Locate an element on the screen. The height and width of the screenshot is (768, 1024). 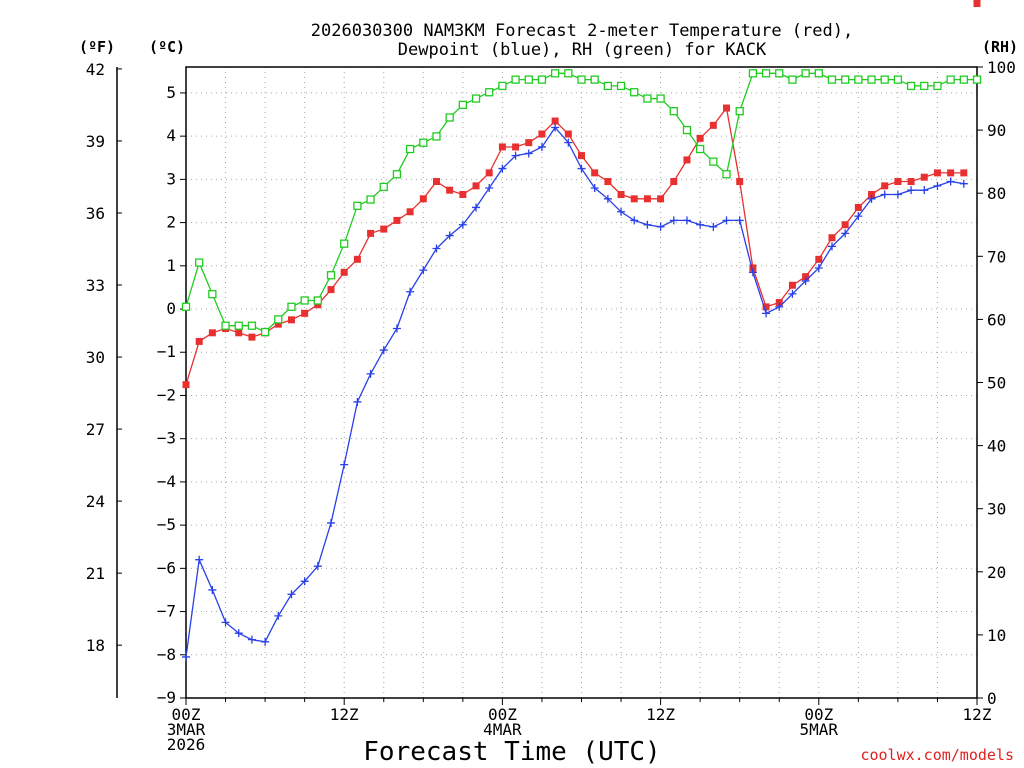
fahrenheit-tick-label: 18 is located at coordinates (95, 645).